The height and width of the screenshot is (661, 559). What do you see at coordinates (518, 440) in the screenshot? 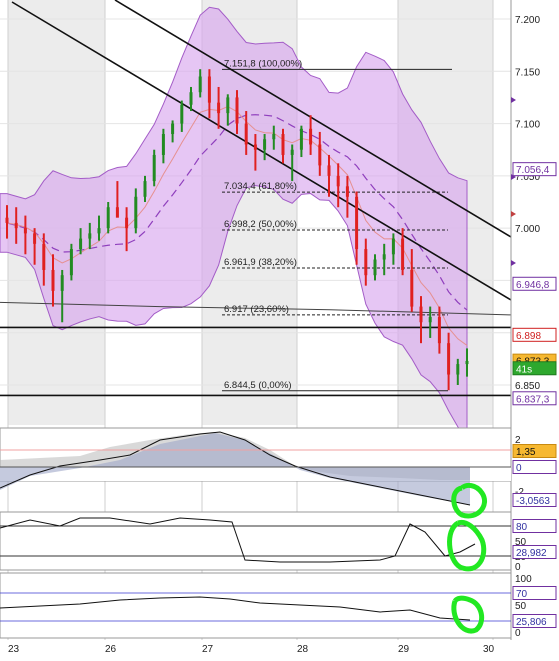
I see `indicator-tick-label: 2` at bounding box center [518, 440].